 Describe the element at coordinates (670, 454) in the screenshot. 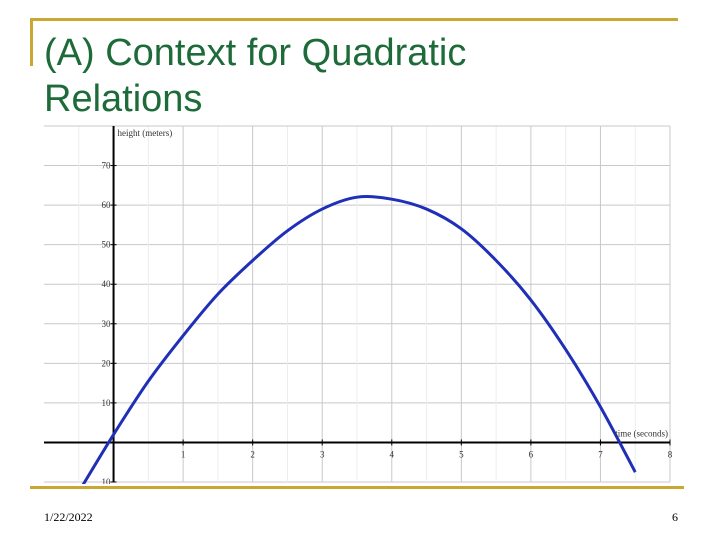

I see `x-tick-label-7: 8` at that location.